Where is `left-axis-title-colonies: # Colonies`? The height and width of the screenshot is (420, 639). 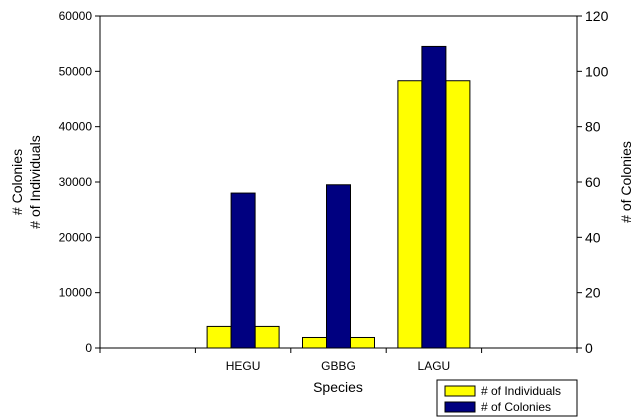
left-axis-title-colonies: # Colonies is located at coordinates (17, 182).